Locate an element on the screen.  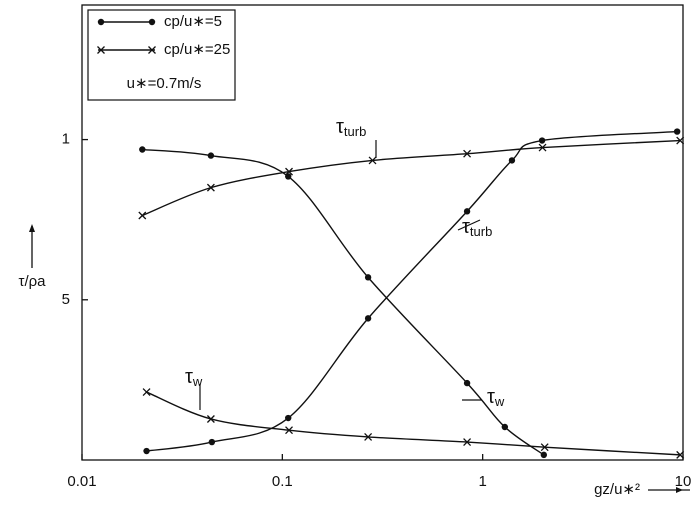
legend-box is located at coordinates (161, 55).